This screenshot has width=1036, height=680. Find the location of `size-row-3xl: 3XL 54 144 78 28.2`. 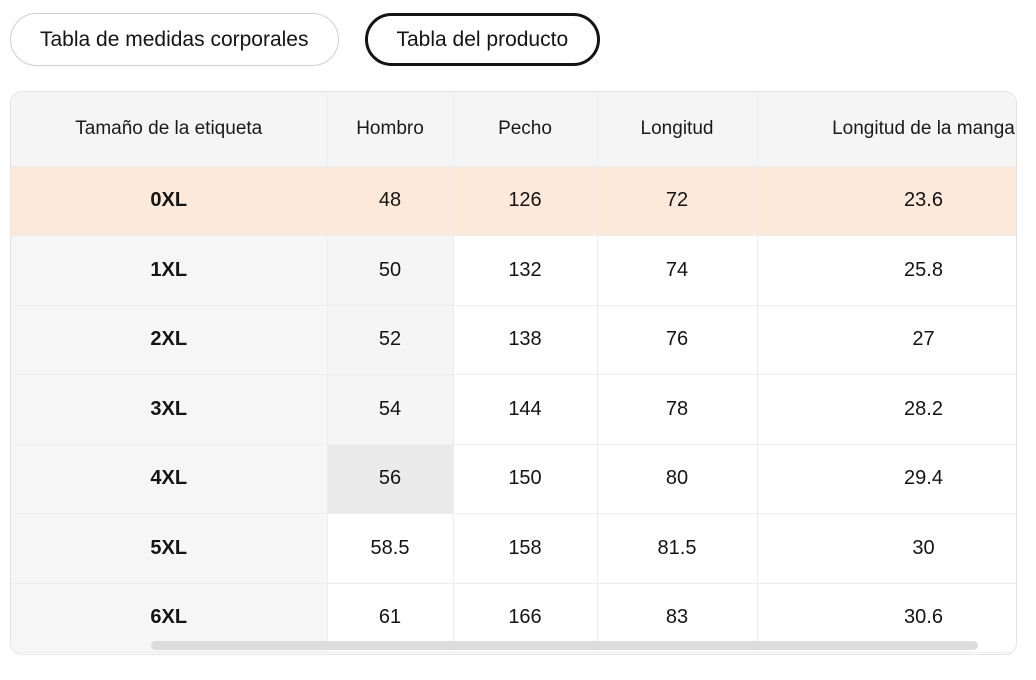

size-row-3xl: 3XL 54 144 78 28.2 is located at coordinates (513, 409).